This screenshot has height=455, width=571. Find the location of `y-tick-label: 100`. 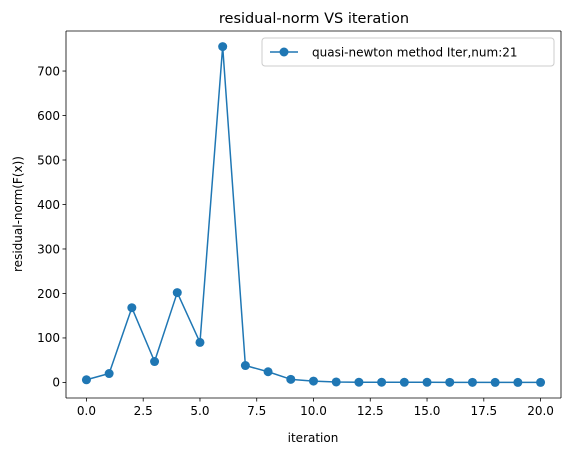

y-tick-label: 100 is located at coordinates (48, 338).